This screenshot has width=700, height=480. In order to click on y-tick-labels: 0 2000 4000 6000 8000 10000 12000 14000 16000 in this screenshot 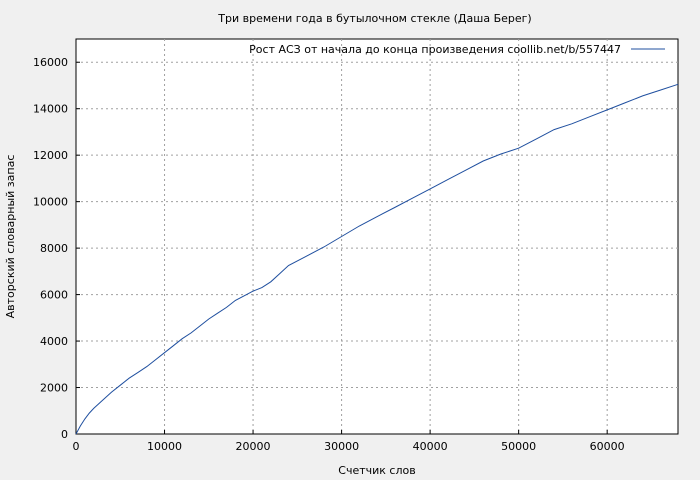, I will do `click(50, 248)`.